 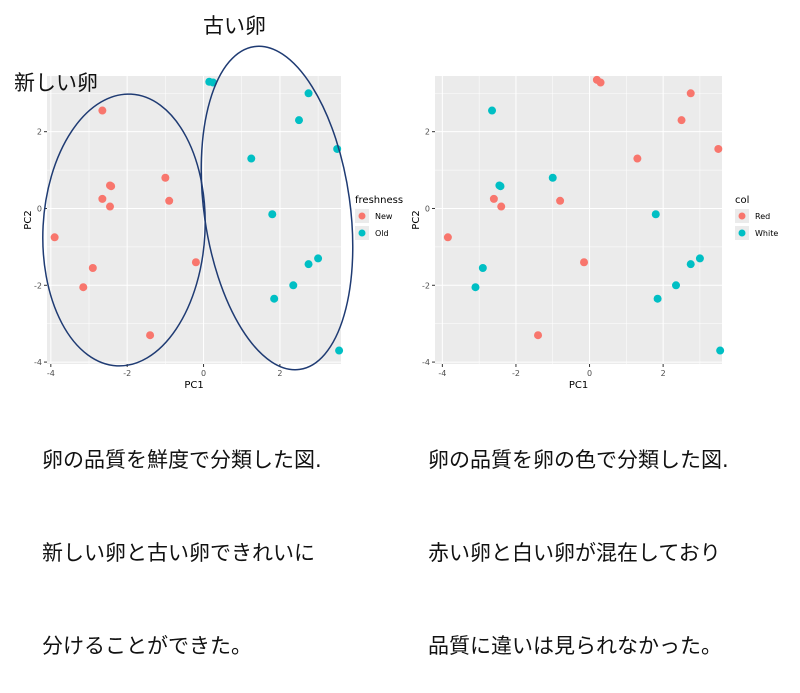 I want to click on caption-left-line-1: 卵の品質を鮮度で分類した図., so click(x=182, y=460).